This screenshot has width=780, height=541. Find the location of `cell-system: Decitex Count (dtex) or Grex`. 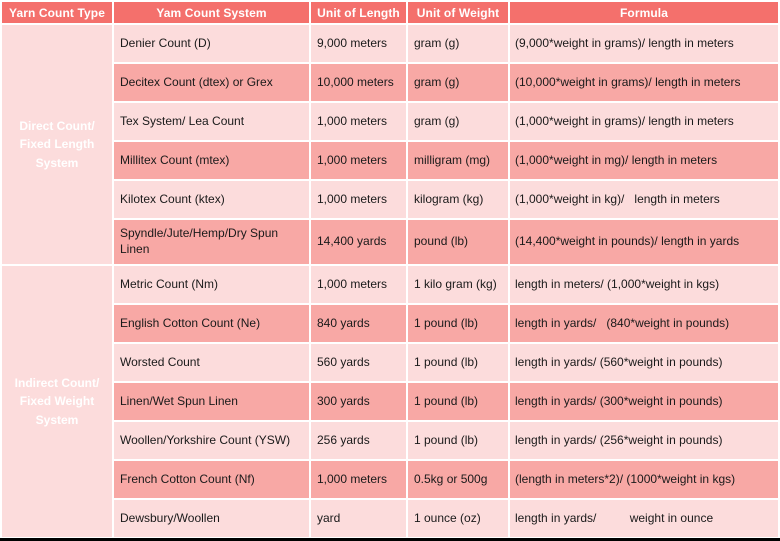

cell-system: Decitex Count (dtex) or Grex is located at coordinates (211, 82).